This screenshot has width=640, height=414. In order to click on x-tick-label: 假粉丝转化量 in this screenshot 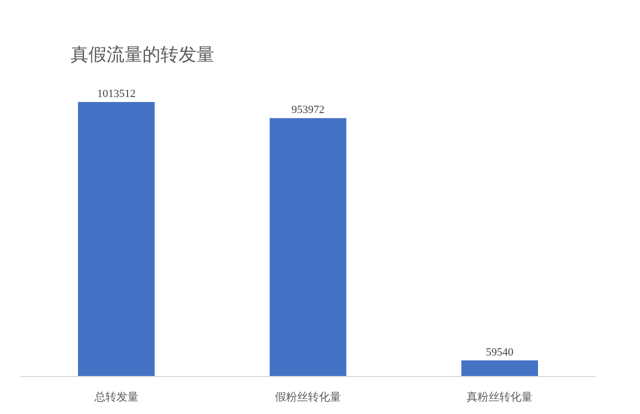, I will do `click(308, 397)`.